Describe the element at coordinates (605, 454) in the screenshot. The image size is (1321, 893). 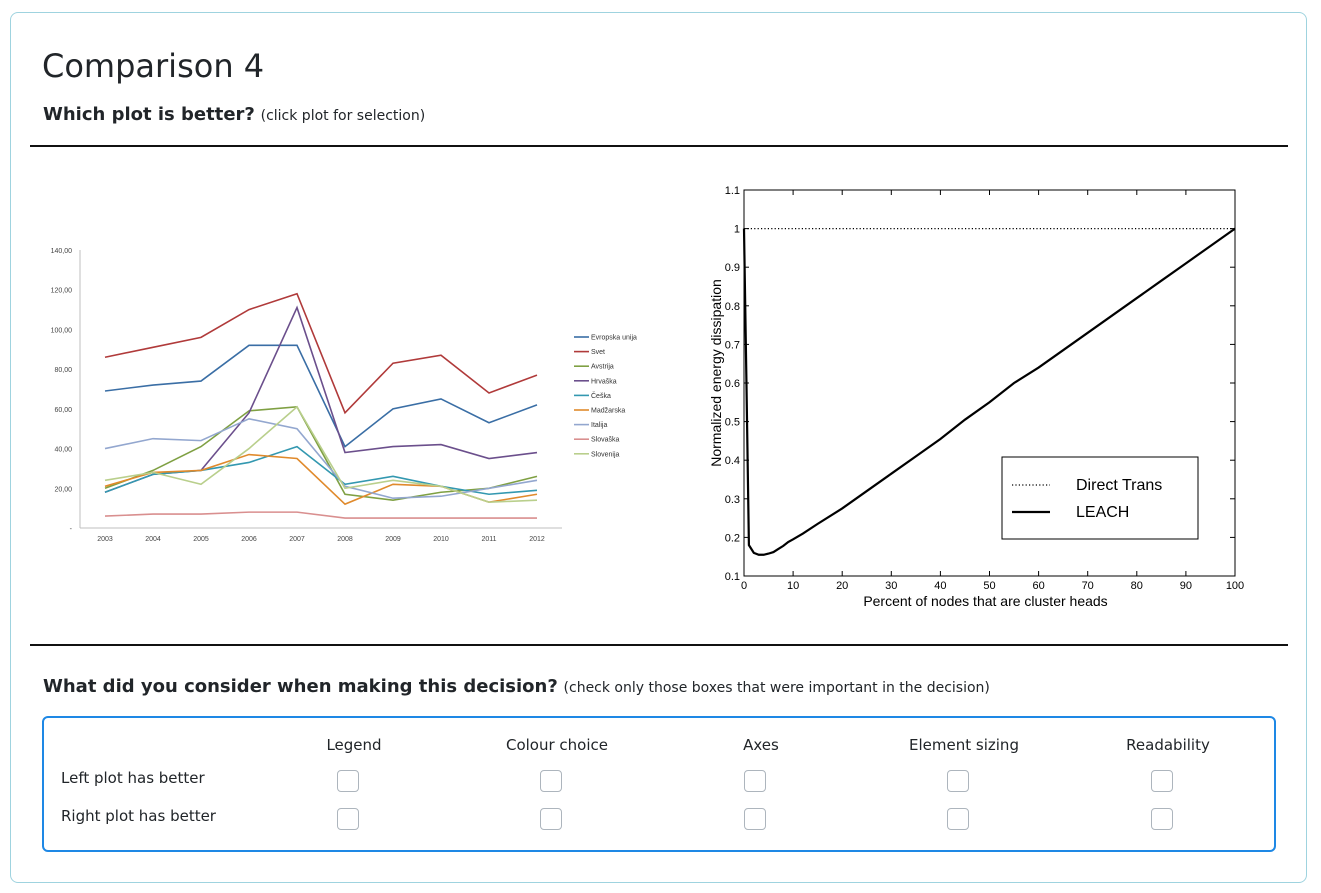
I see `left-legend-label: Slovenija` at that location.